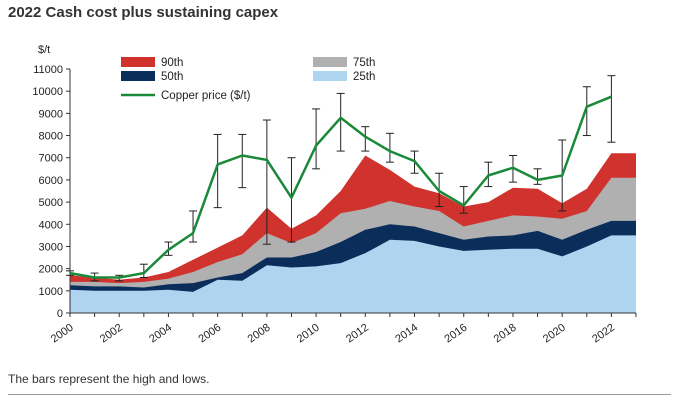 The height and width of the screenshot is (400, 679). I want to click on legend-swatch-50th, so click(138, 76).